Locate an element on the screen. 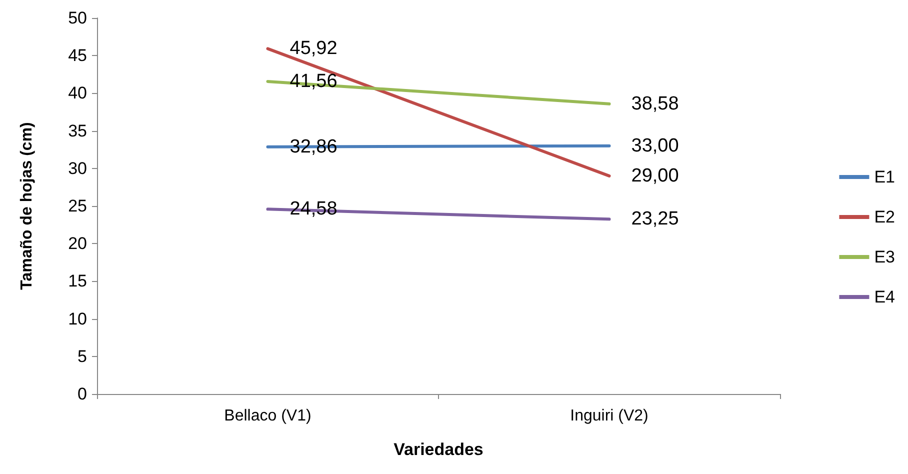  y-tick-label: 45 is located at coordinates (77, 56).